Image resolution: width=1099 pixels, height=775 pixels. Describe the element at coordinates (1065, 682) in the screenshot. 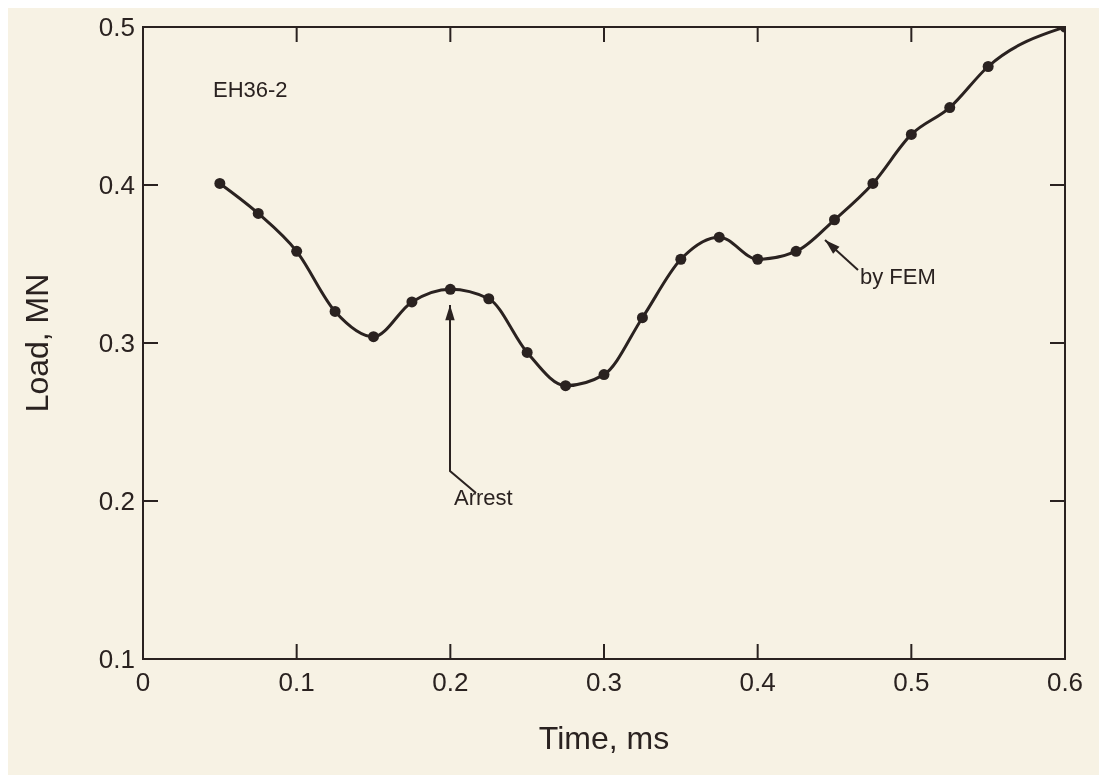

I see `x-tick-label: 0.6` at that location.